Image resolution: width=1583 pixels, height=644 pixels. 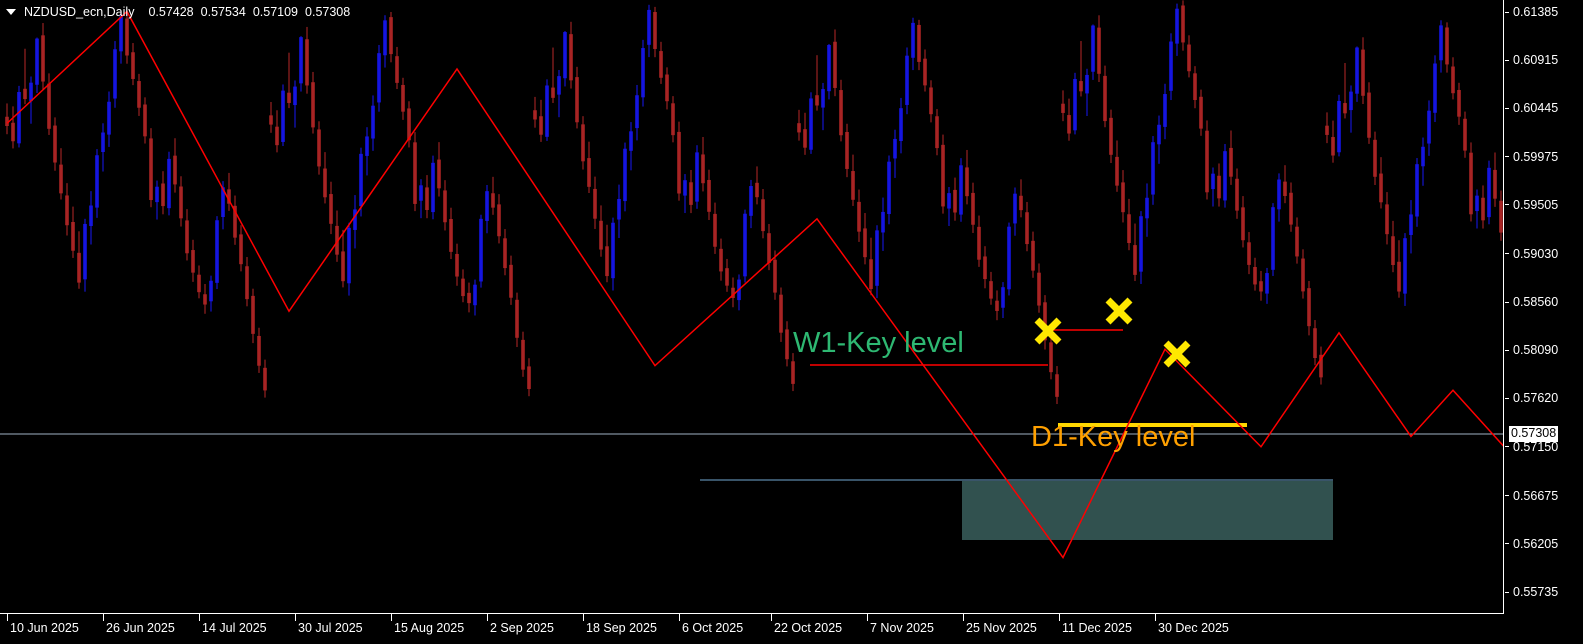 What do you see at coordinates (1531, 205) in the screenshot?
I see `price-tick: 0.59505` at bounding box center [1531, 205].